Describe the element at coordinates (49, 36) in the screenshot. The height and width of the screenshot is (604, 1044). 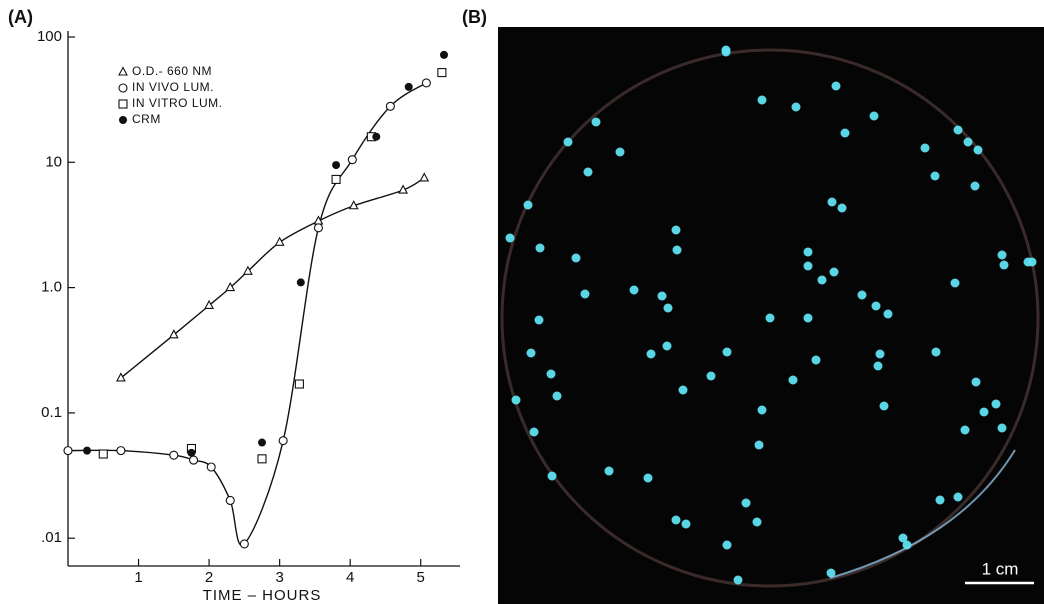
I see `y-tick-label: 100` at that location.